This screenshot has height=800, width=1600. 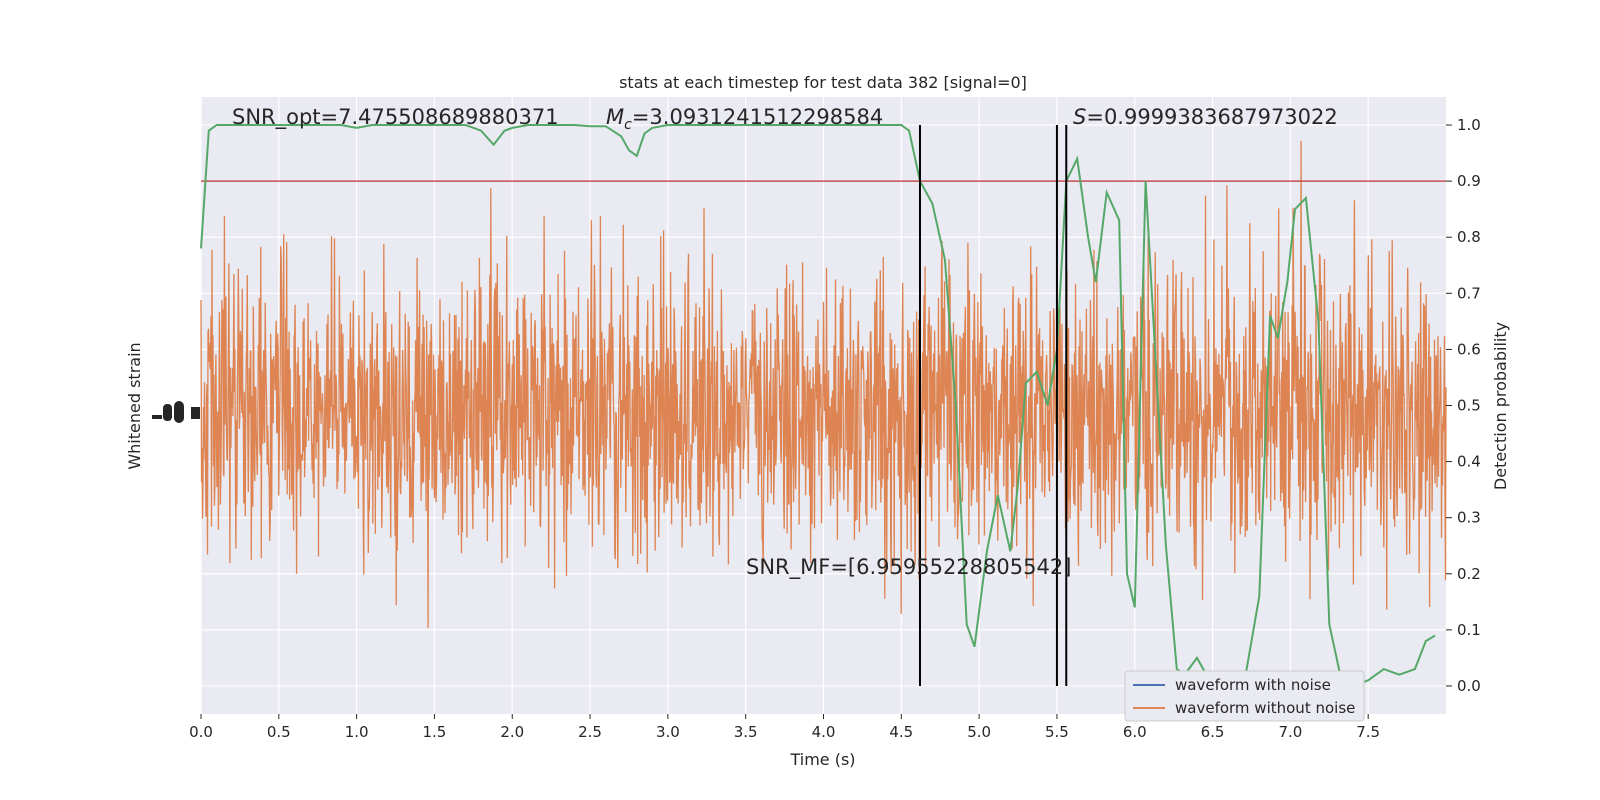 What do you see at coordinates (993, 405) in the screenshot?
I see `vertical-markers` at bounding box center [993, 405].